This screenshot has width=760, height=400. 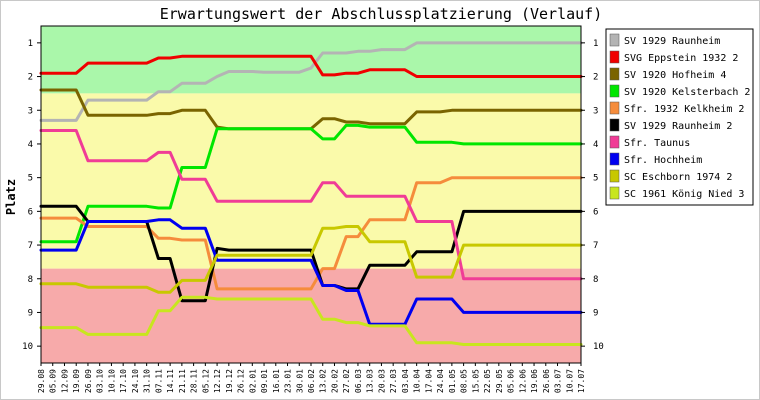 What do you see at coordinates (30, 44) in the screenshot?
I see `y-tick-label-left: 1` at bounding box center [30, 44].